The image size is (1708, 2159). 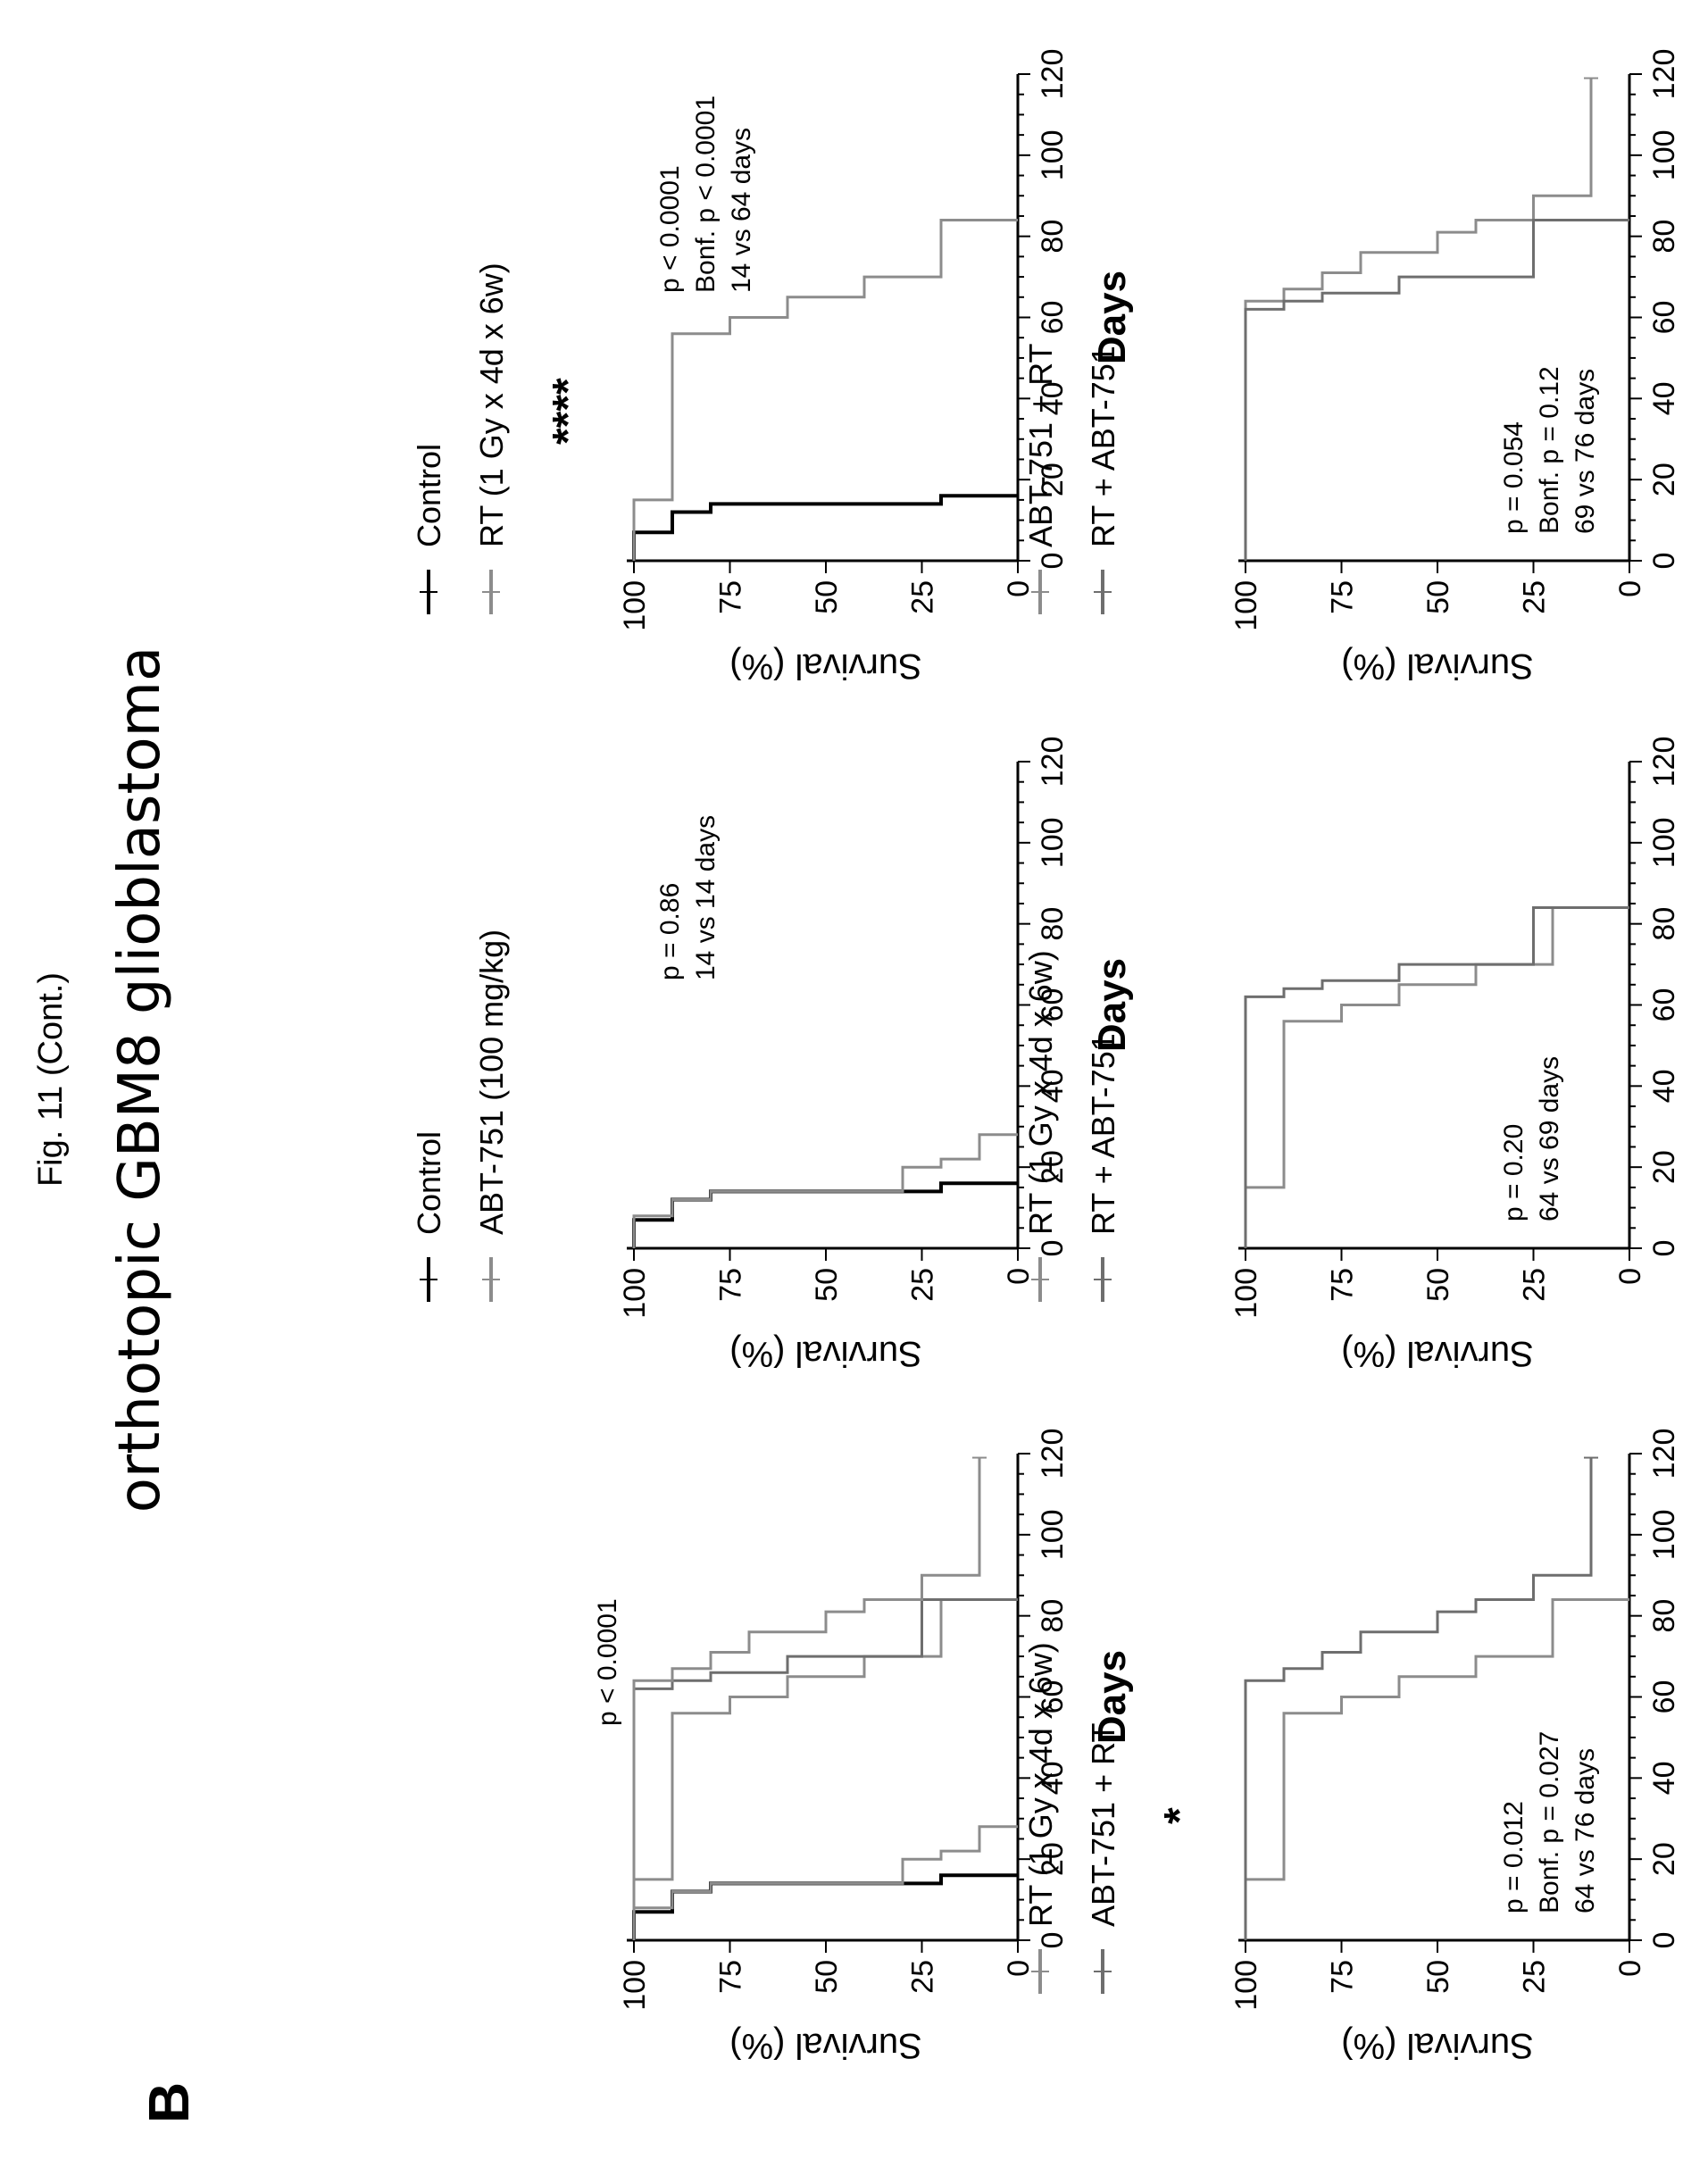 What do you see at coordinates (1514, 477) in the screenshot?
I see `annotation-text: p = 0.054` at bounding box center [1514, 477].